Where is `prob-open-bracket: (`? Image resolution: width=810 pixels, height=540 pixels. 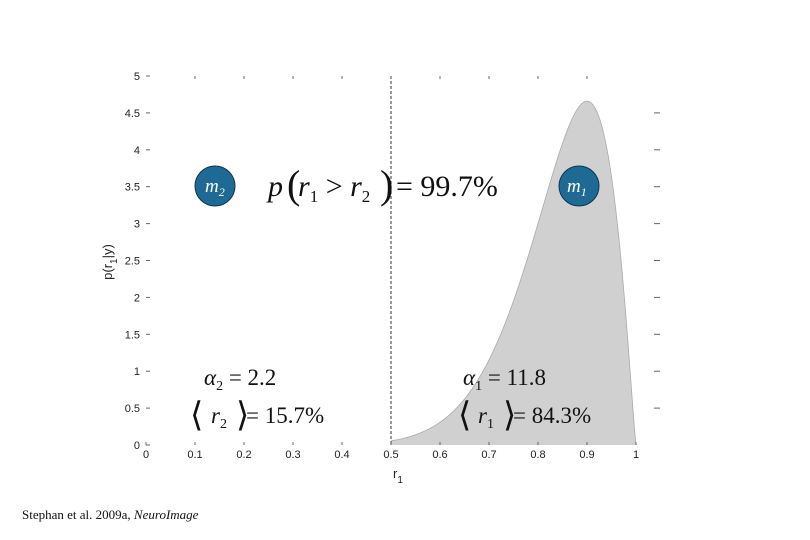 prob-open-bracket: ( is located at coordinates (293, 184).